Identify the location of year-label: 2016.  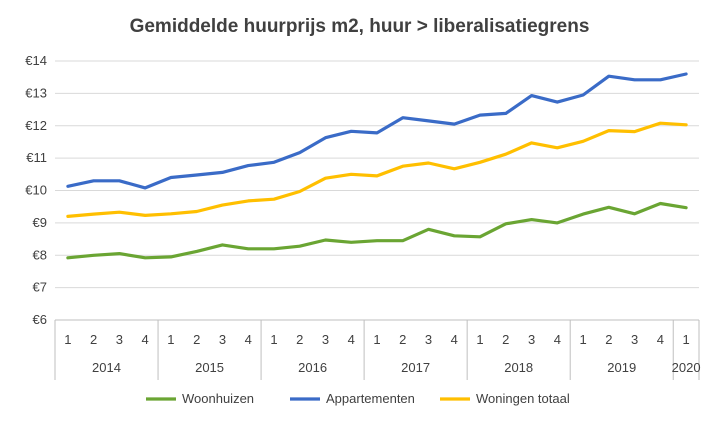
(312, 367).